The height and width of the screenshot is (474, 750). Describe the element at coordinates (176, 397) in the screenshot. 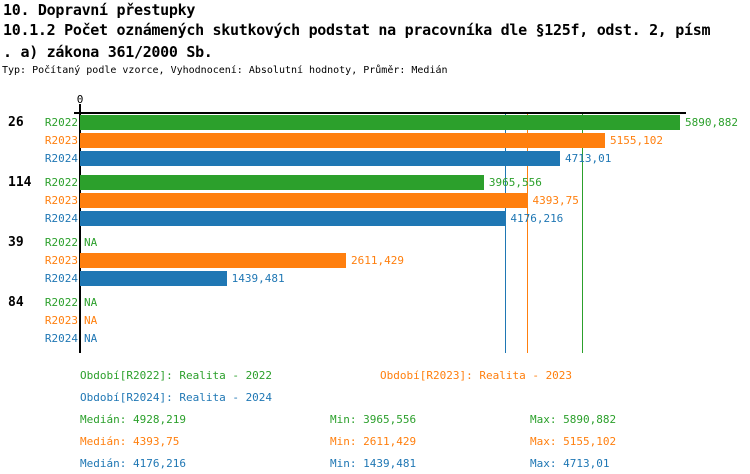

I see `legend-period-r2024: Období[R2024]: Realita - 2024` at that location.